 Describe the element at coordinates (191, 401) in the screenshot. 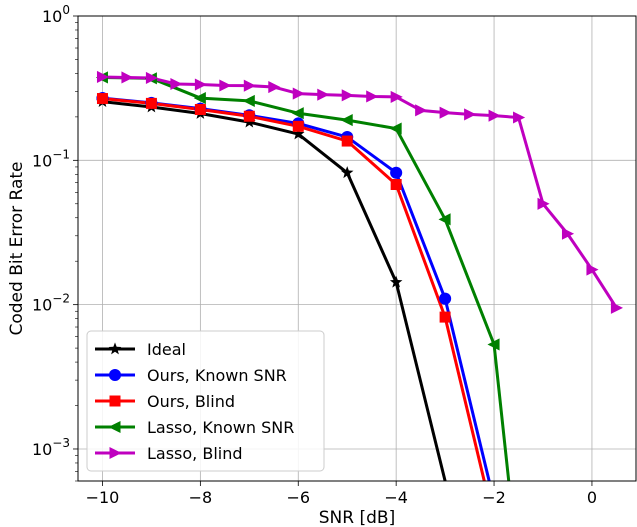

I see `legend-label: Ours, Blind` at that location.